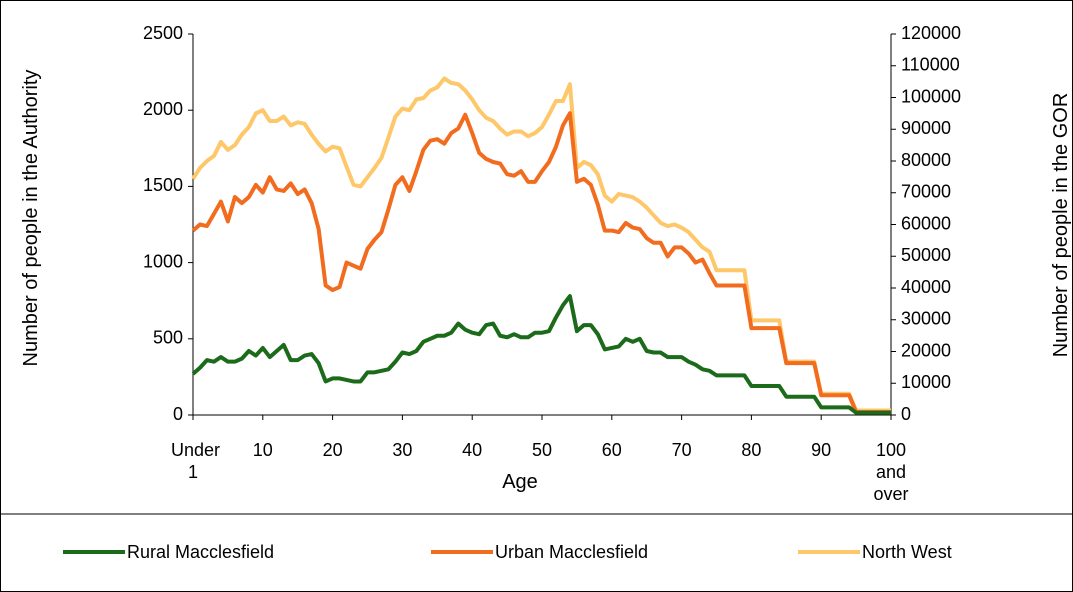 The height and width of the screenshot is (592, 1073). Describe the element at coordinates (163, 185) in the screenshot. I see `y-tick-label: 1500` at that location.